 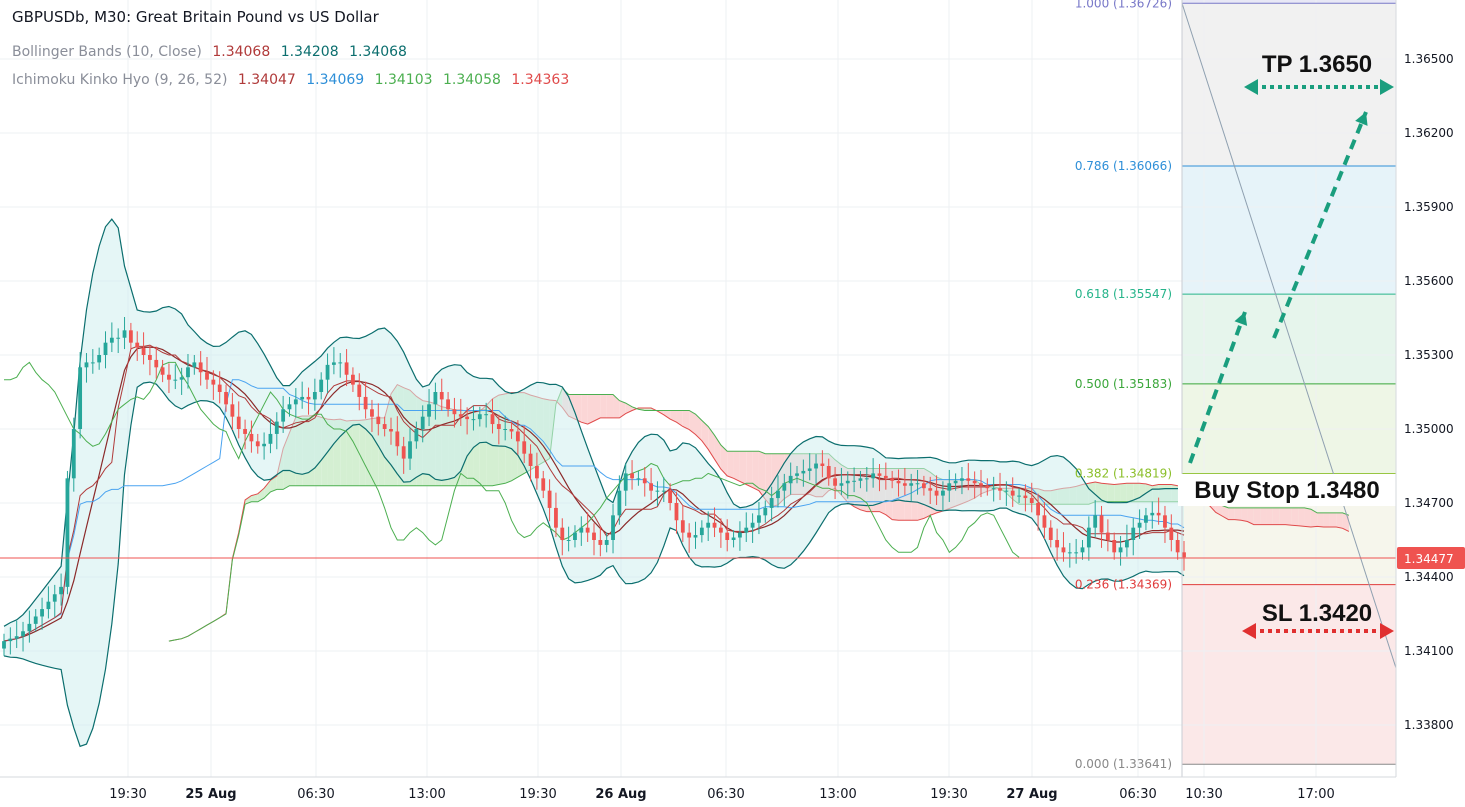 I want to click on current-price-tag, so click(x=1431, y=558).